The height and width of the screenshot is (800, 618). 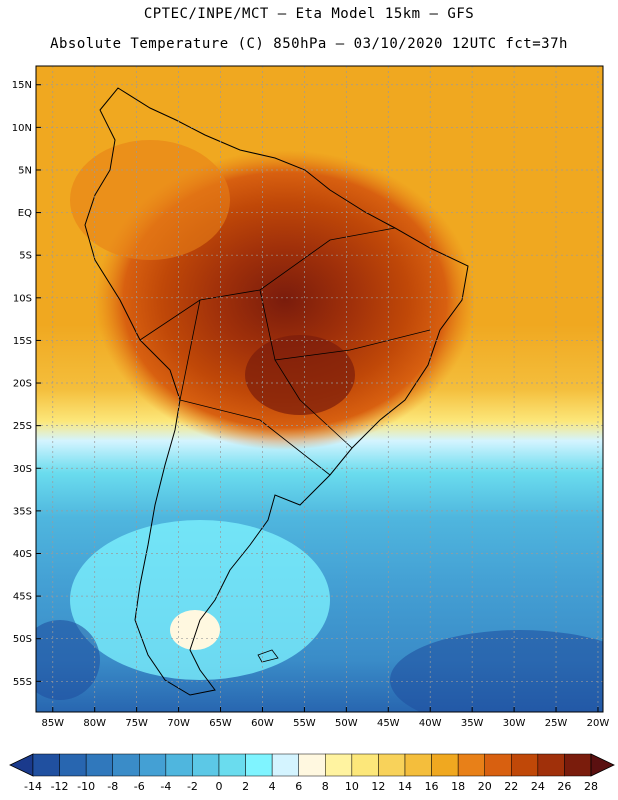 What do you see at coordinates (304, 723) in the screenshot?
I see `lon-label: 55W` at bounding box center [304, 723].